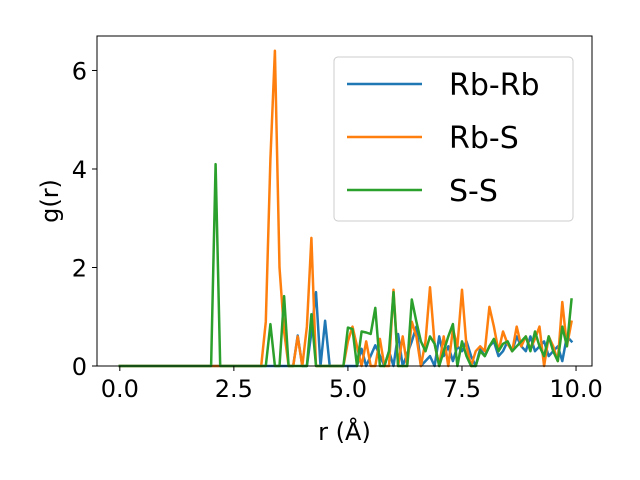 This screenshot has height=480, width=640. Describe the element at coordinates (79, 367) in the screenshot. I see `y-tick-label: 0` at that location.